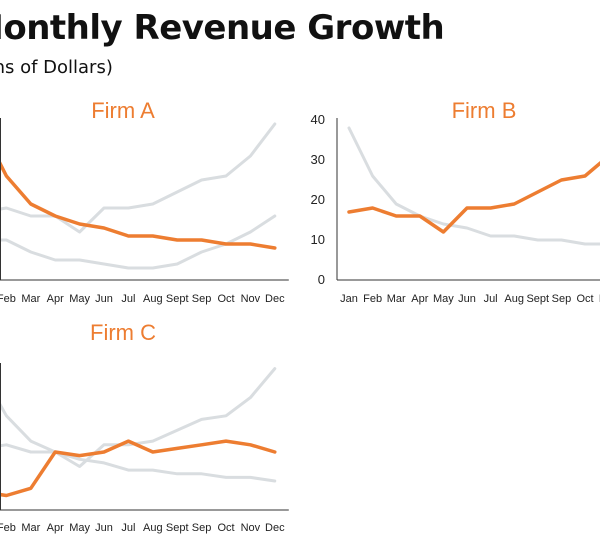 The height and width of the screenshot is (540, 600). Describe the element at coordinates (123, 332) in the screenshot. I see `chart-title: Firm C` at that location.